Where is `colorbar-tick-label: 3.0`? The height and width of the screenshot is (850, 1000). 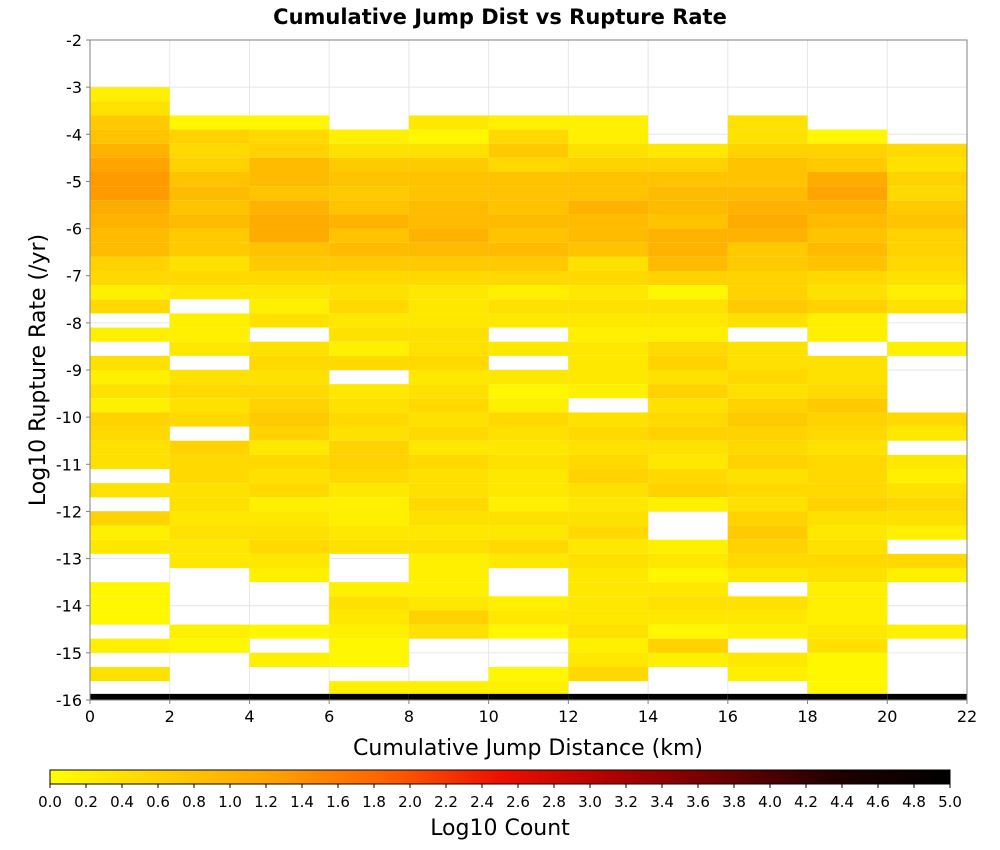
colorbar-tick-label: 3.0 is located at coordinates (590, 802).